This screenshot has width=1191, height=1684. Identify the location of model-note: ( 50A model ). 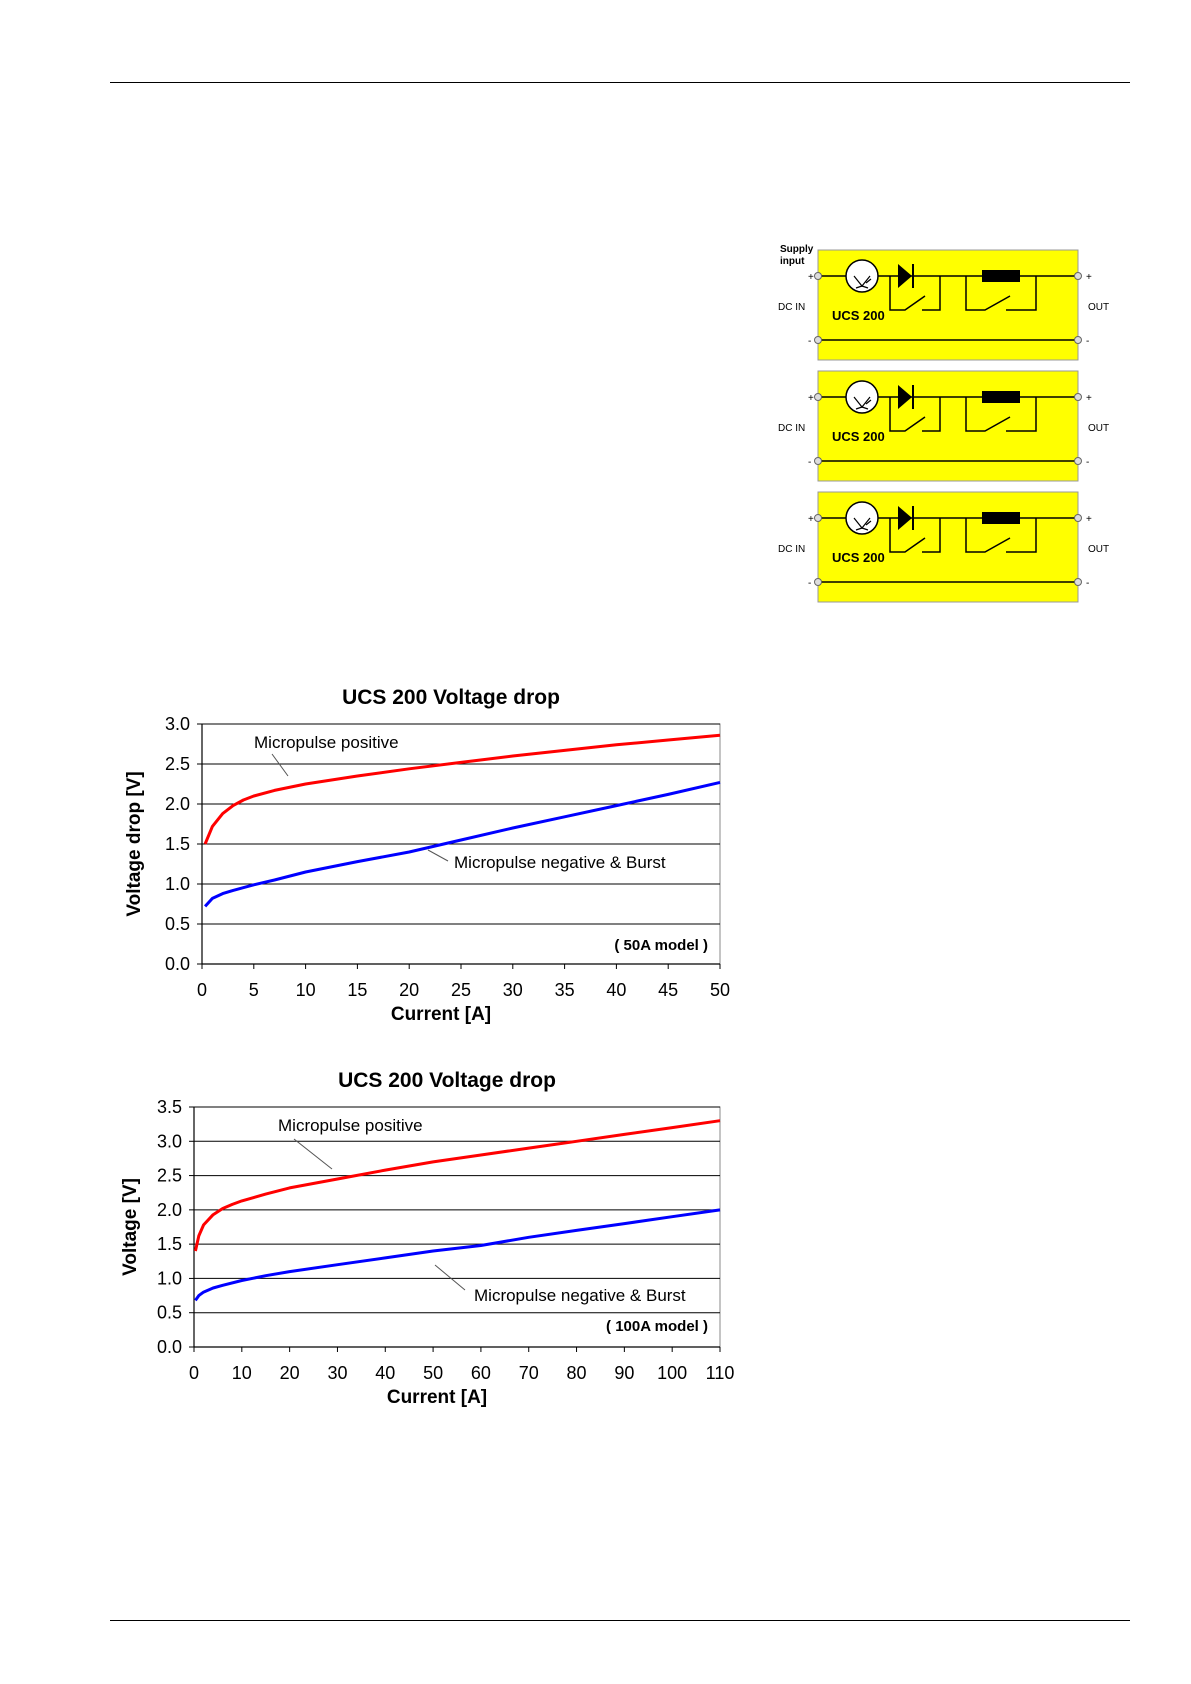
(661, 945).